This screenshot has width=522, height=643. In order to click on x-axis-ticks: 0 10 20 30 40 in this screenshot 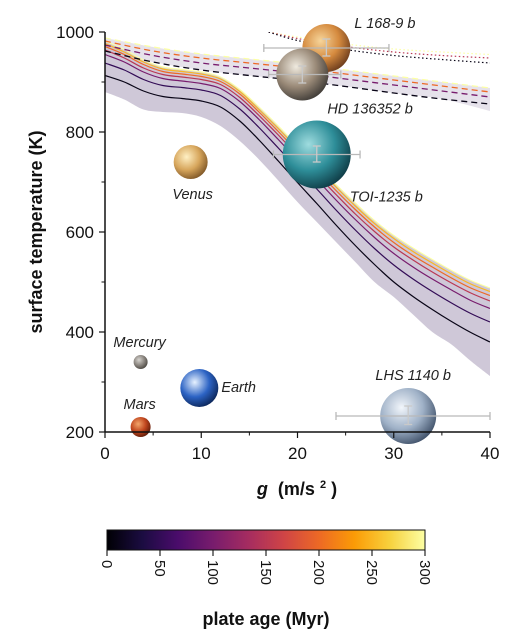, I will do `click(299, 447)`.